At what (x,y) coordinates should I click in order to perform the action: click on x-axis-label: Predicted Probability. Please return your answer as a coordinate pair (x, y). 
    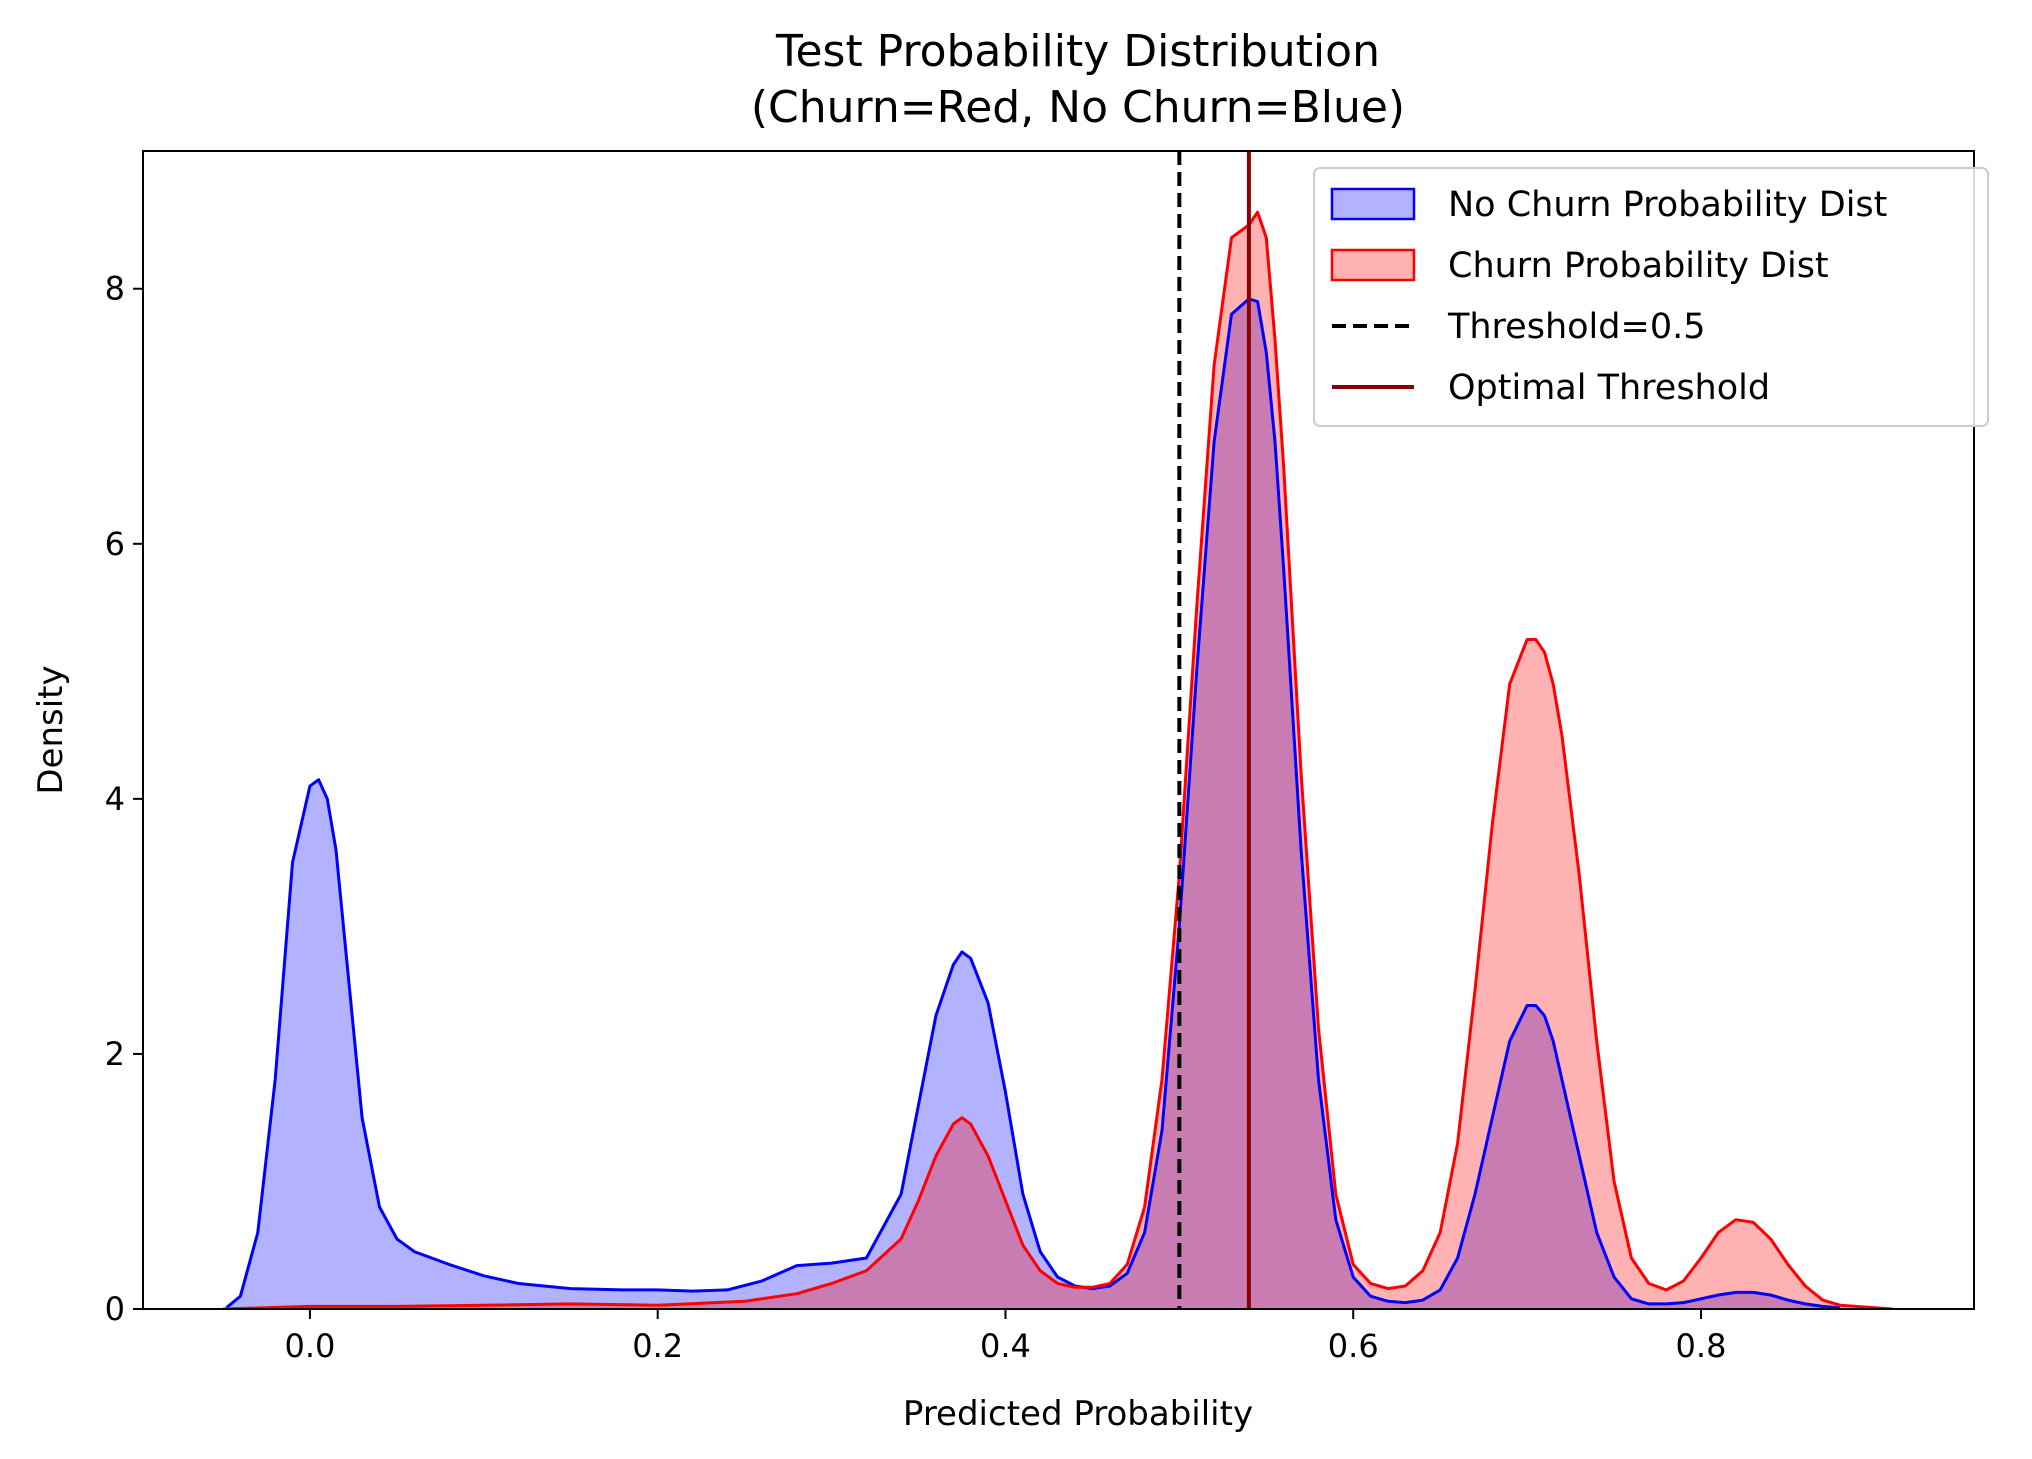
    Looking at the image, I should click on (1078, 1414).